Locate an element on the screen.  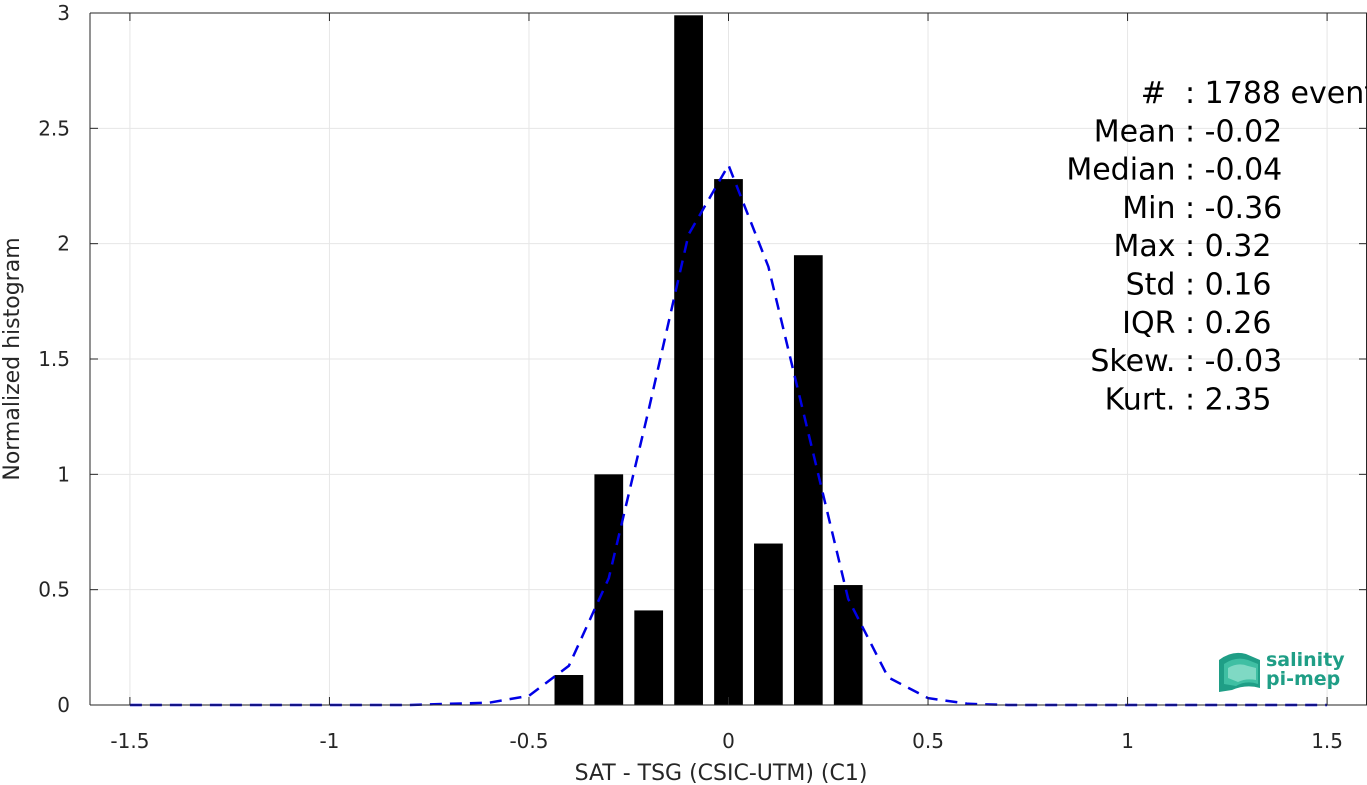
y-tick-label: 3 is located at coordinates (63, 13).